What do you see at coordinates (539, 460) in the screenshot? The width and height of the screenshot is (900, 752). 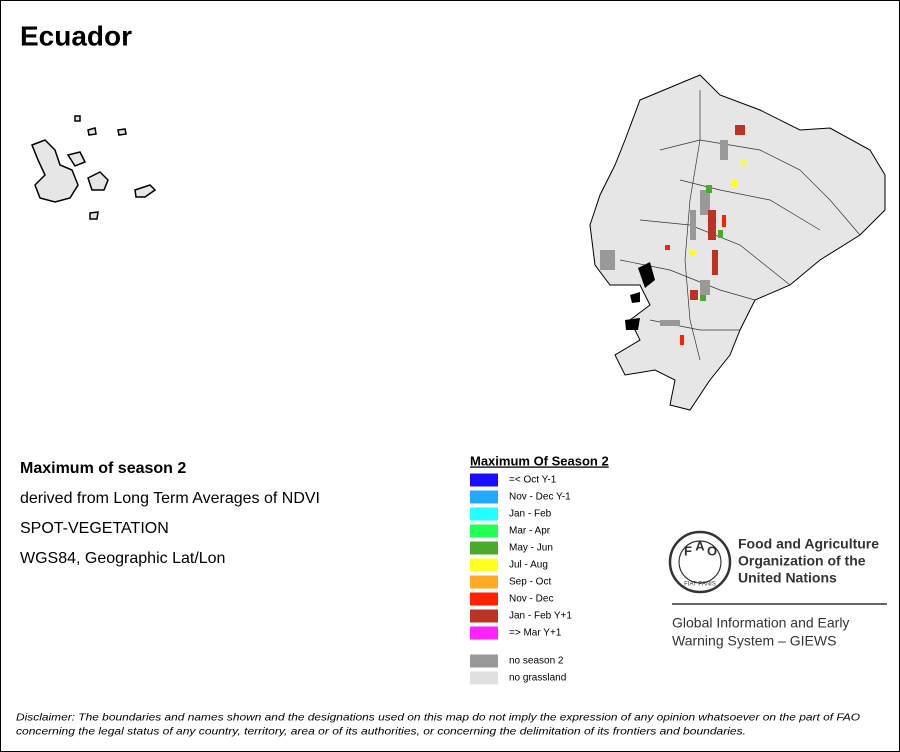 I see `legend-title: Maximum Of Season 2` at bounding box center [539, 460].